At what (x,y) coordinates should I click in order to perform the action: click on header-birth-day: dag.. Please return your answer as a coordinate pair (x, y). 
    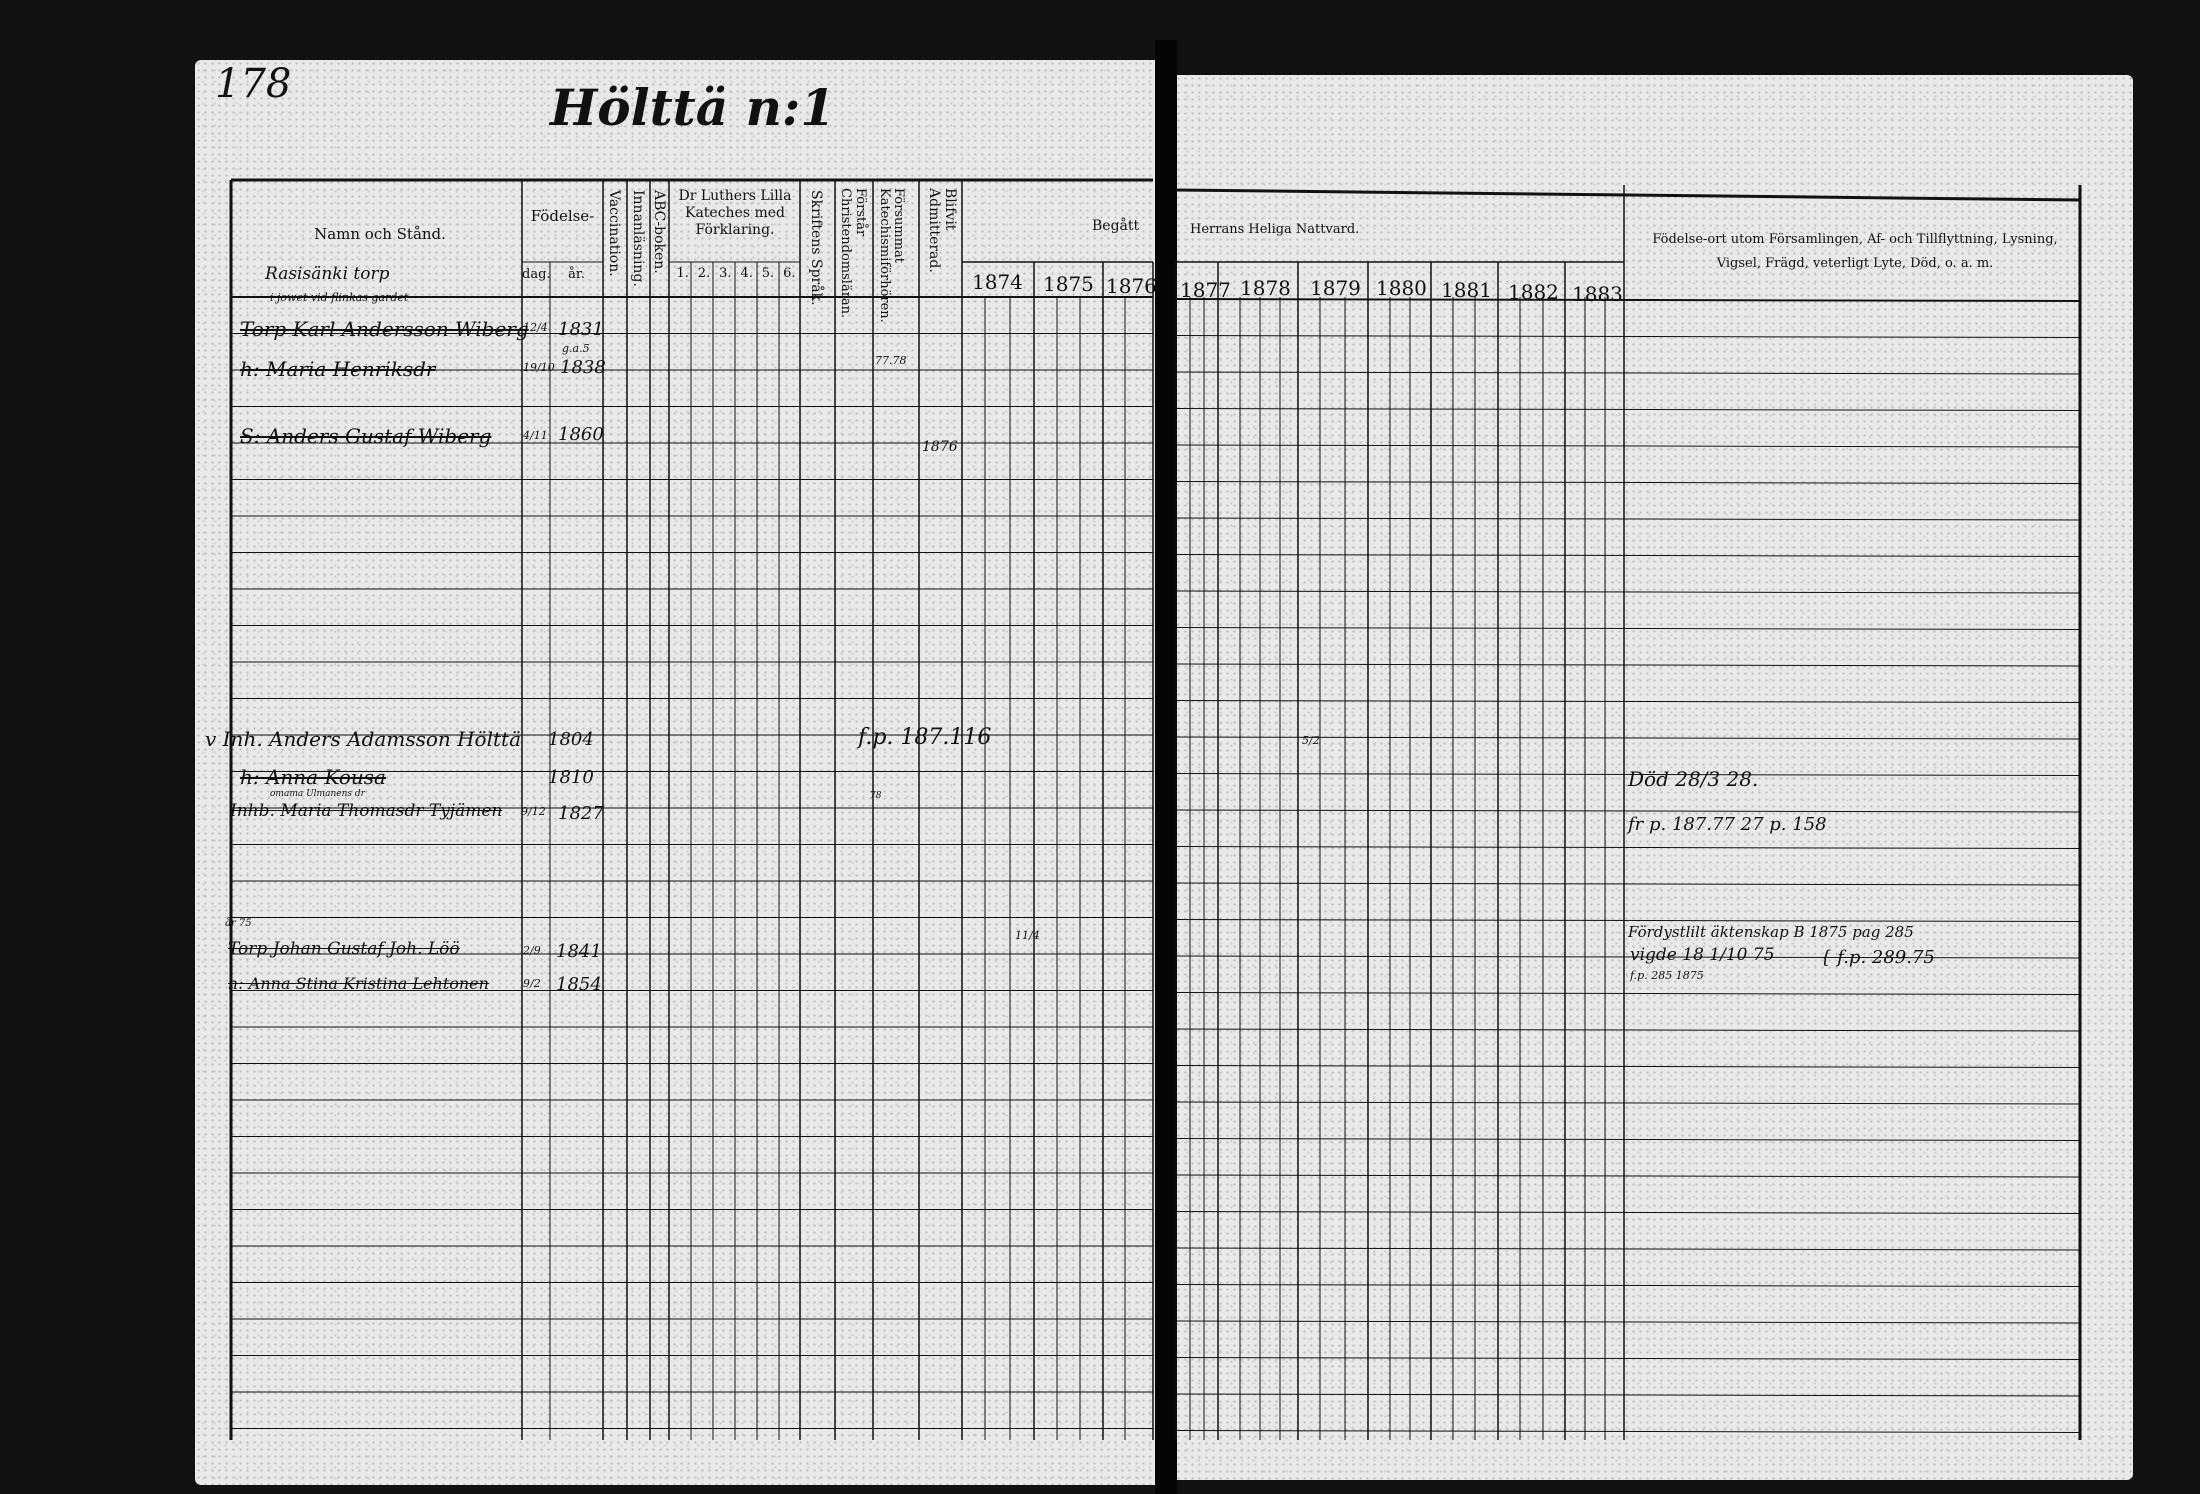
    Looking at the image, I should click on (536, 274).